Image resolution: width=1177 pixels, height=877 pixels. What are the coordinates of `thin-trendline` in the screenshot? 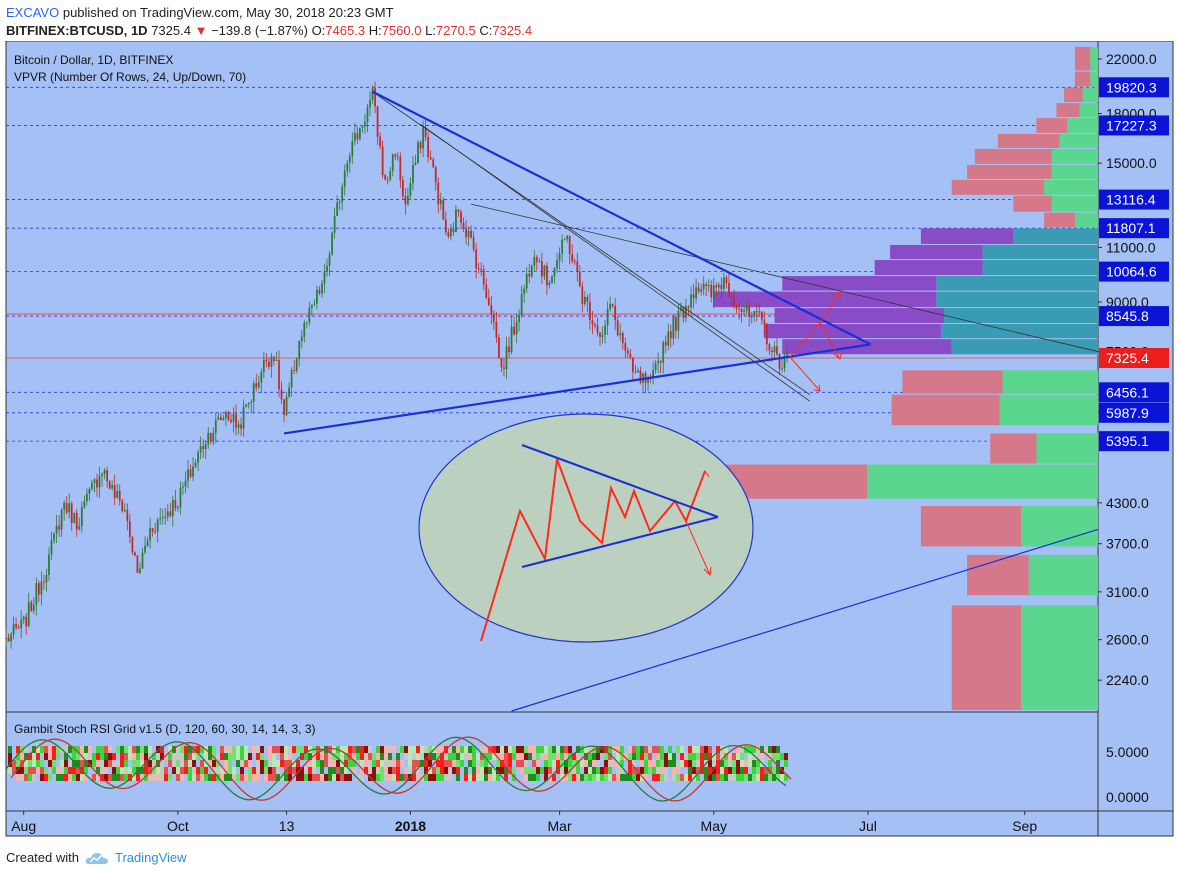 It's located at (615, 262).